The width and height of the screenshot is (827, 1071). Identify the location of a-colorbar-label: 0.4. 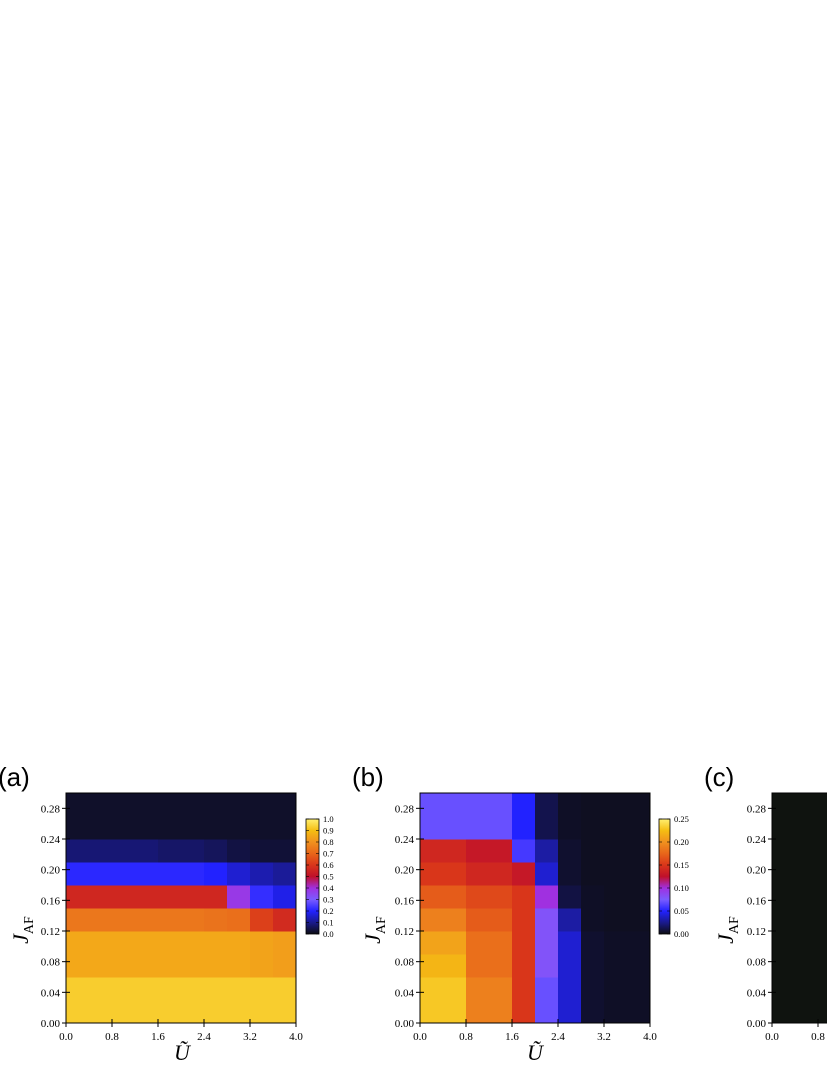
(328, 888).